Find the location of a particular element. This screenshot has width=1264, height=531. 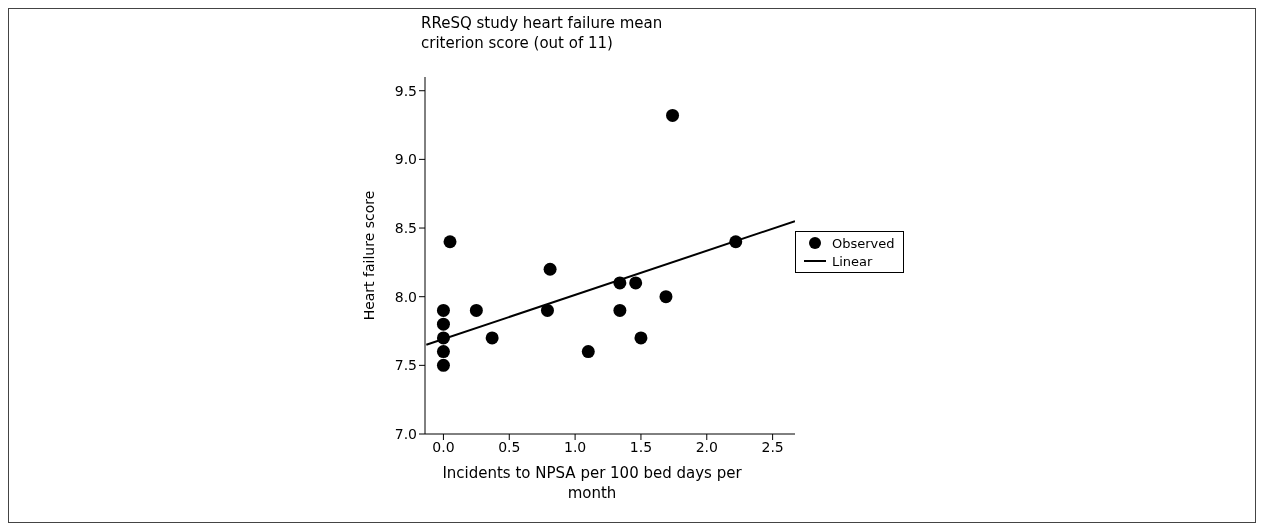

x-tick-label: 2.5 is located at coordinates (772, 446).